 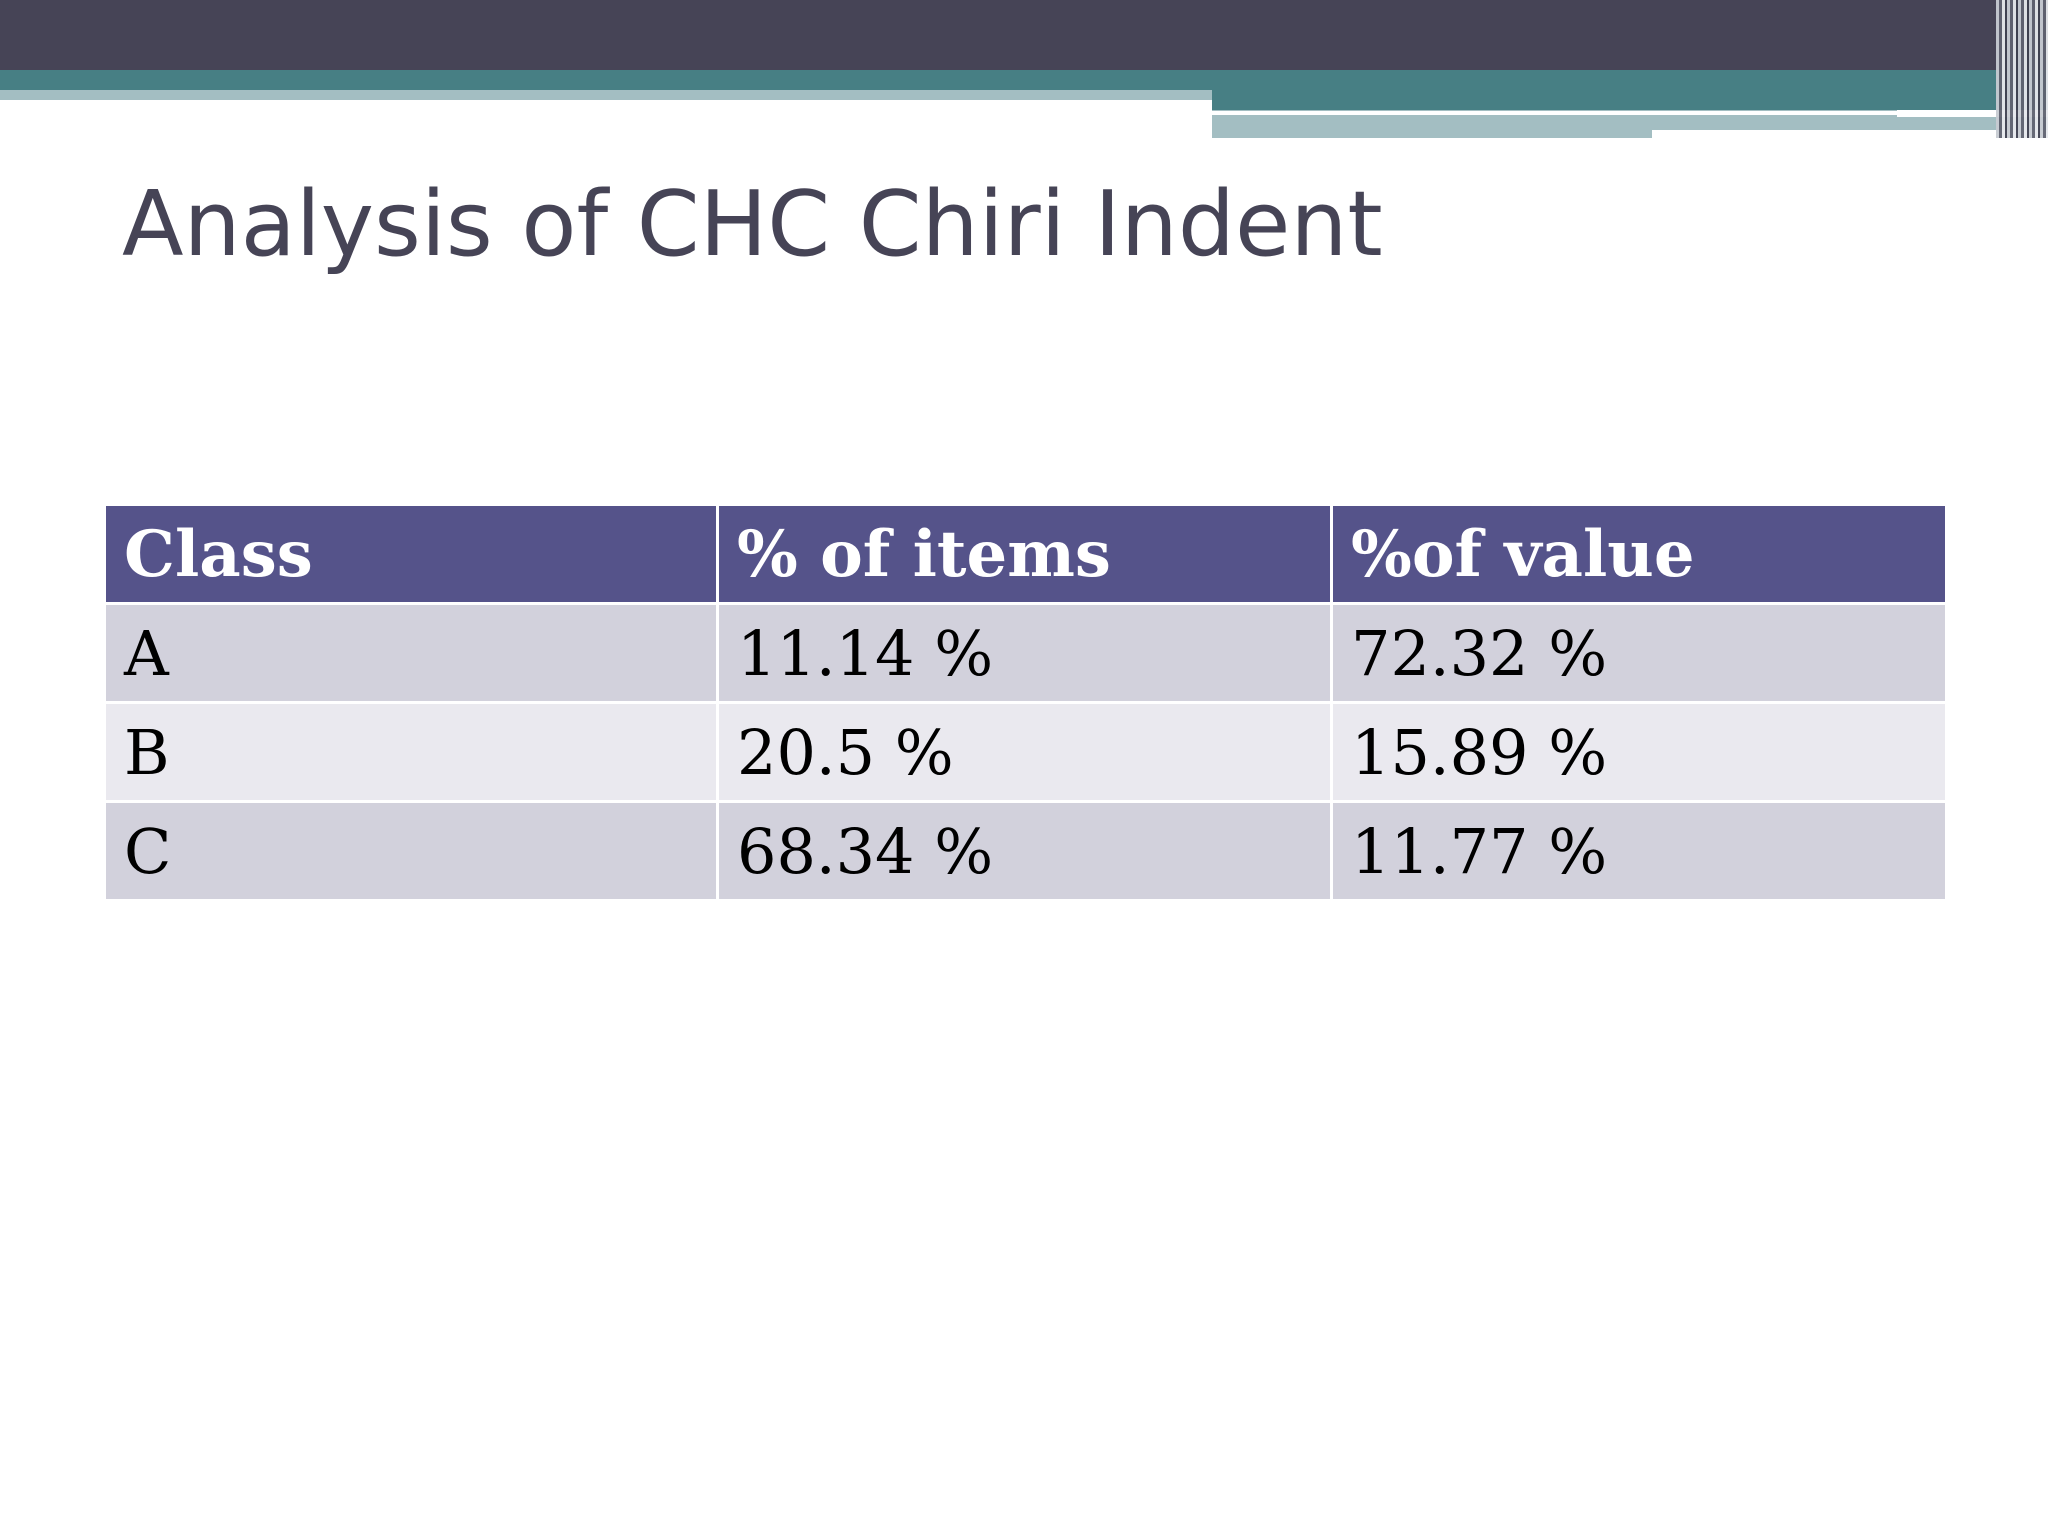 What do you see at coordinates (1850, 134) in the screenshot?
I see `header-band-right-gap` at bounding box center [1850, 134].